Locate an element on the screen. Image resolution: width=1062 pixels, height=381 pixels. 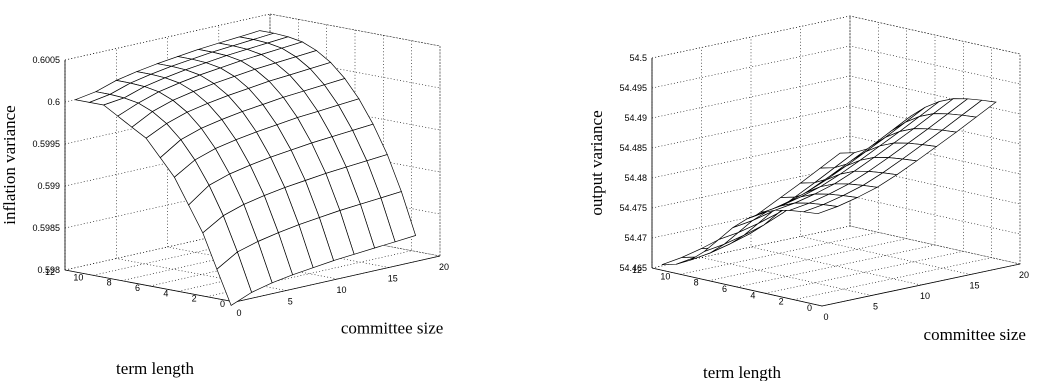
z-tick-label: 0.599 is located at coordinates (48, 186).